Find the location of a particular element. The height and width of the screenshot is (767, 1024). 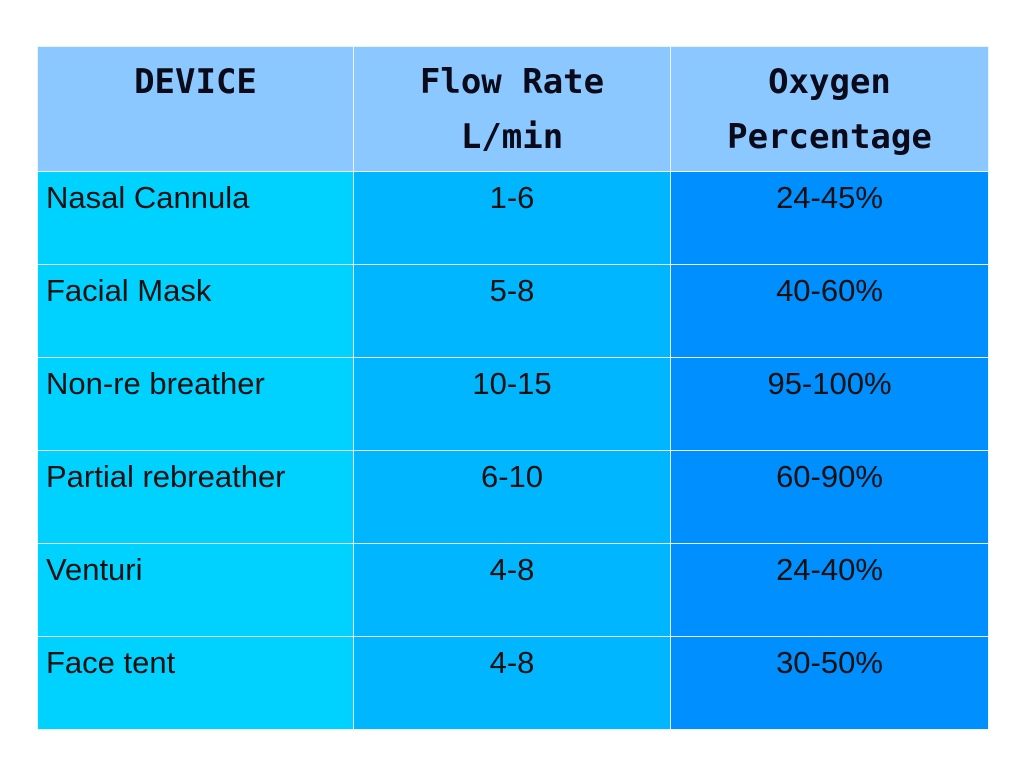

header-flow-line1: Flow Rate is located at coordinates (512, 82).